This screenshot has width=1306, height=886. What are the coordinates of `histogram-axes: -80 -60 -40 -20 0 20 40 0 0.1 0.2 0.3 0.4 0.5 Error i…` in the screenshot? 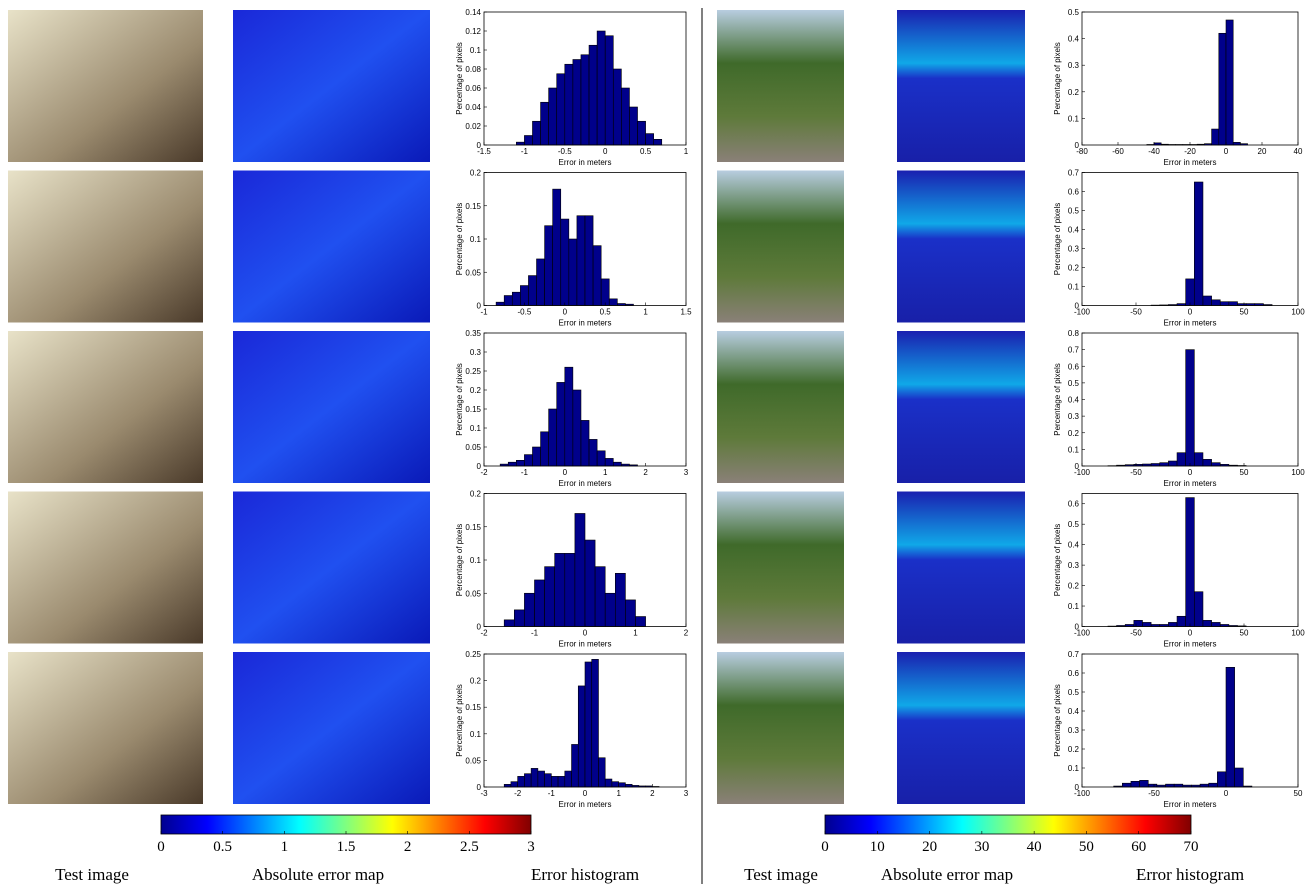 It's located at (1178, 87).